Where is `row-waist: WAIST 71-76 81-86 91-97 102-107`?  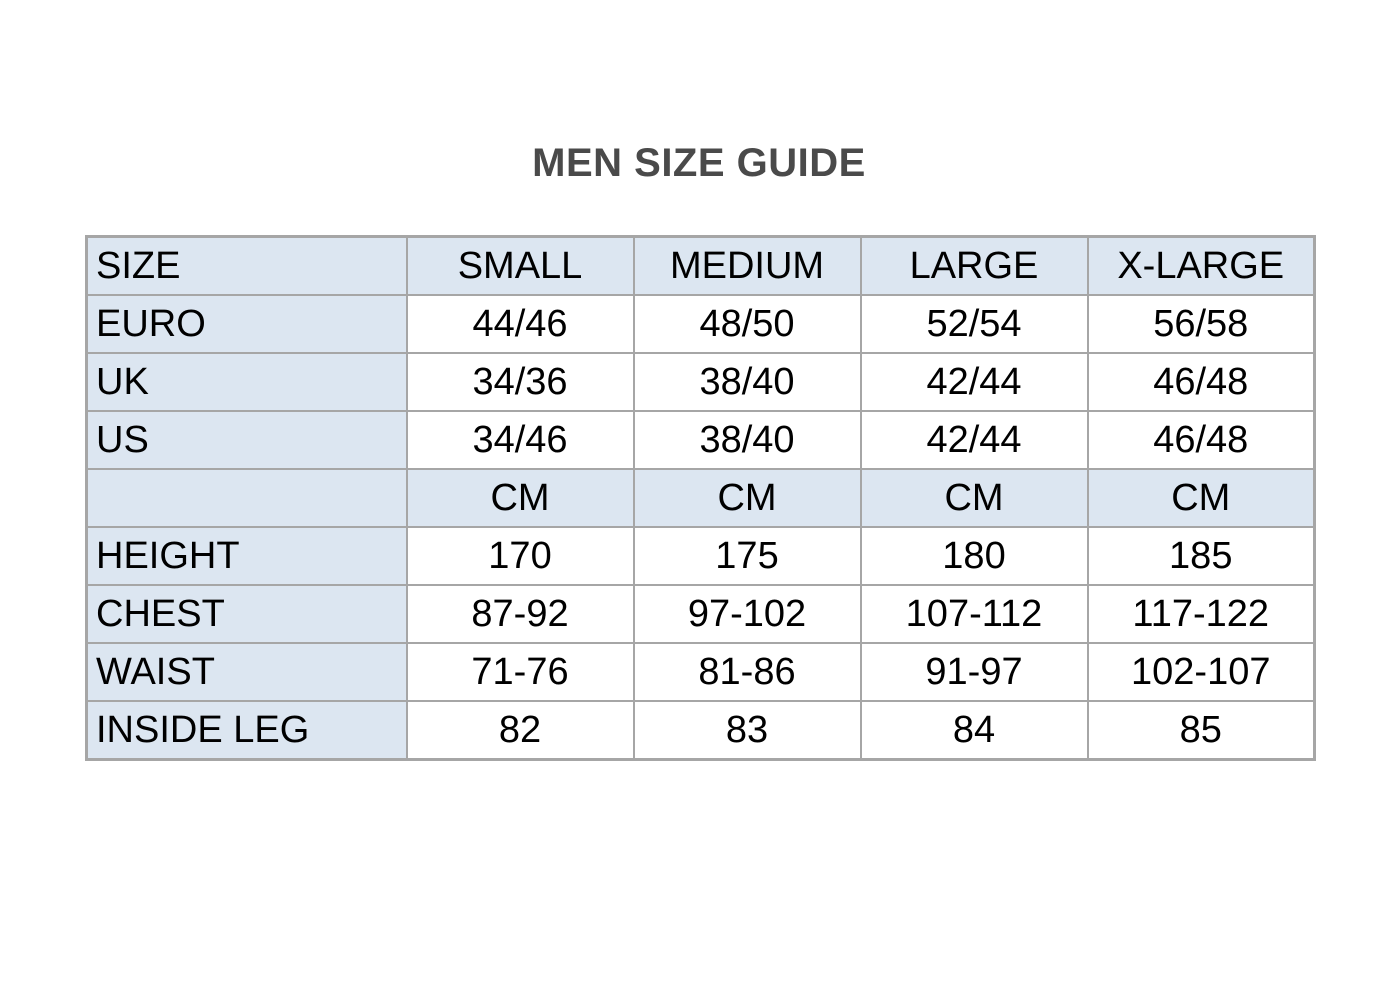 row-waist: WAIST 71-76 81-86 91-97 102-107 is located at coordinates (700, 672).